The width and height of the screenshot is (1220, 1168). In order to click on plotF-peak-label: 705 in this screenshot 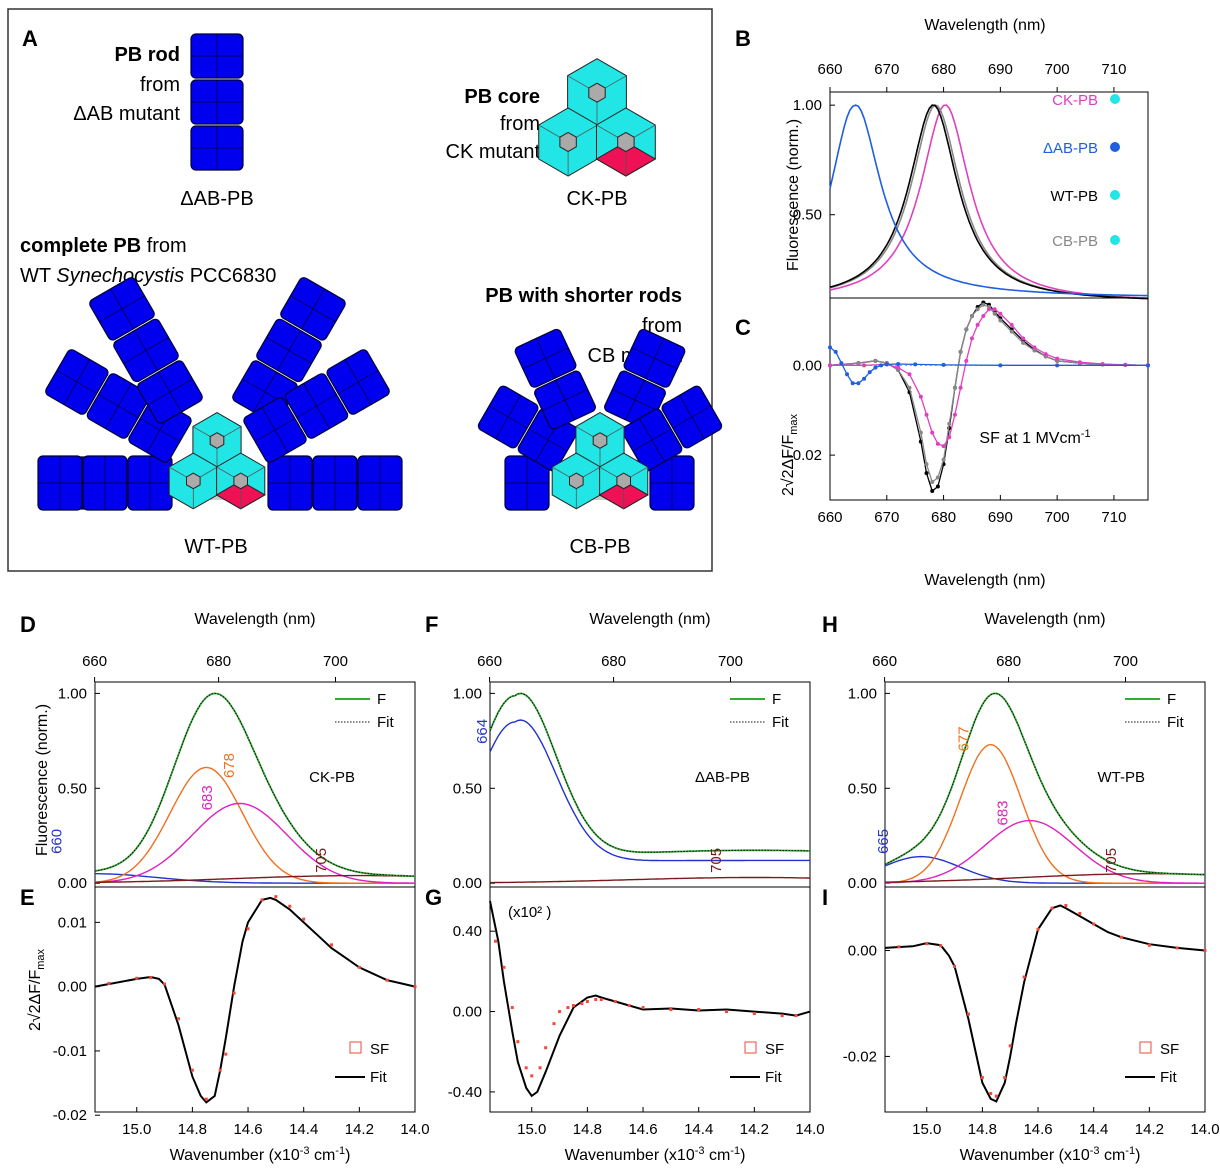, I will do `click(716, 860)`.